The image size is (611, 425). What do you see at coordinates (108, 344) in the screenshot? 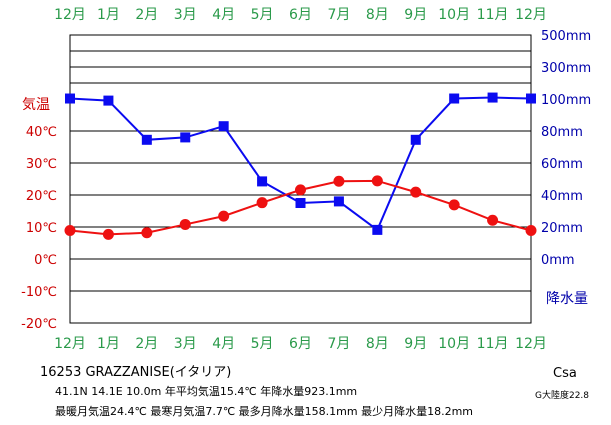
I see `bottom-month-label: 1月` at bounding box center [108, 344].